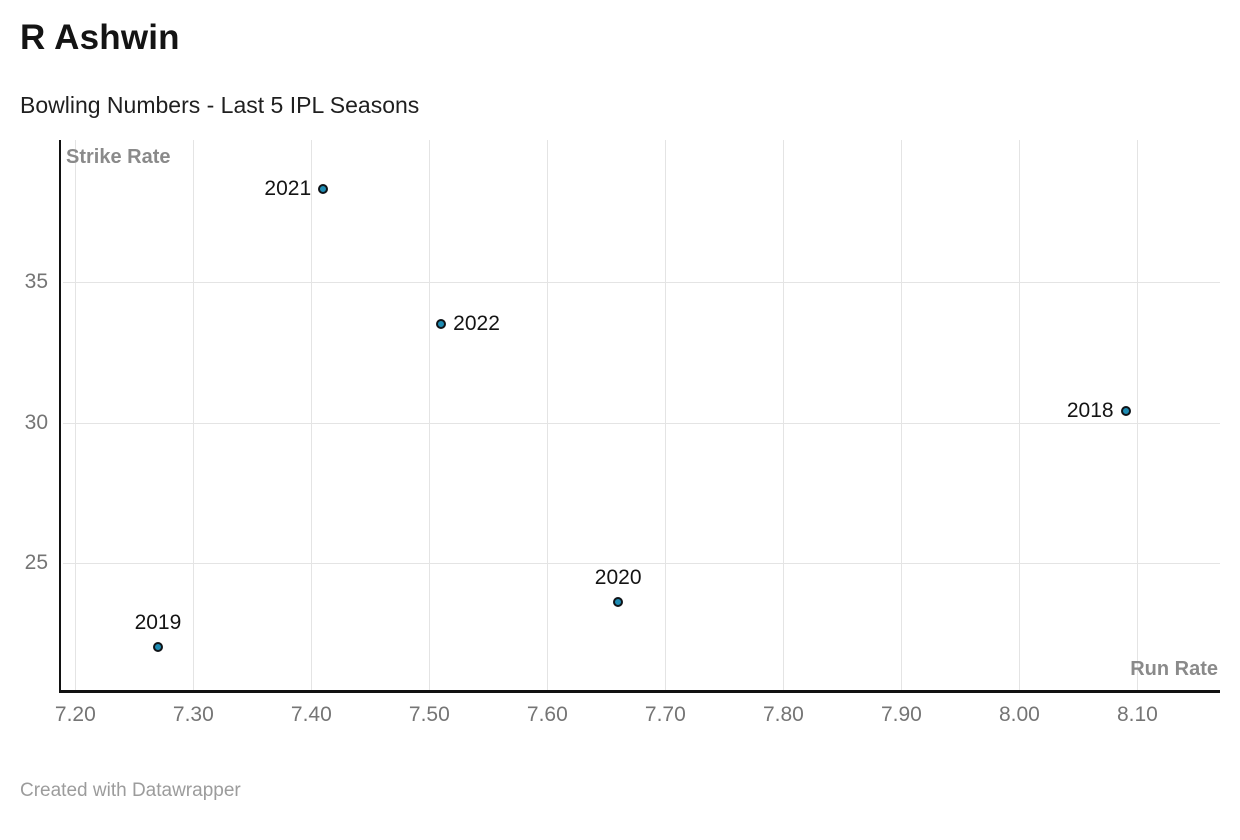  Describe the element at coordinates (441, 324) in the screenshot. I see `data-point-2022` at that location.